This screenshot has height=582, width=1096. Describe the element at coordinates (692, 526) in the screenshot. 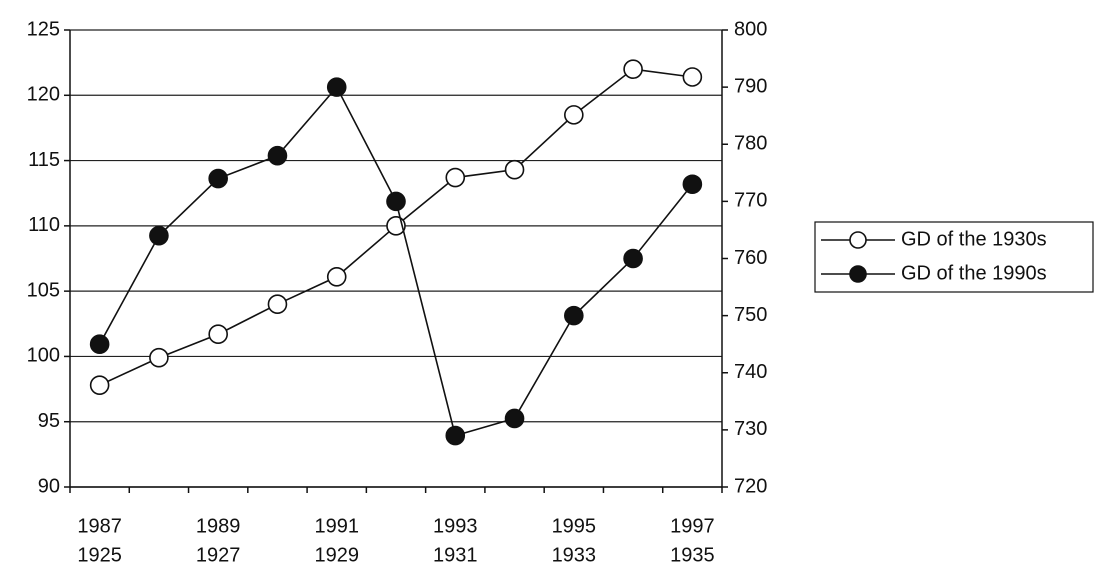

I see `x-tick-label: 1997` at that location.